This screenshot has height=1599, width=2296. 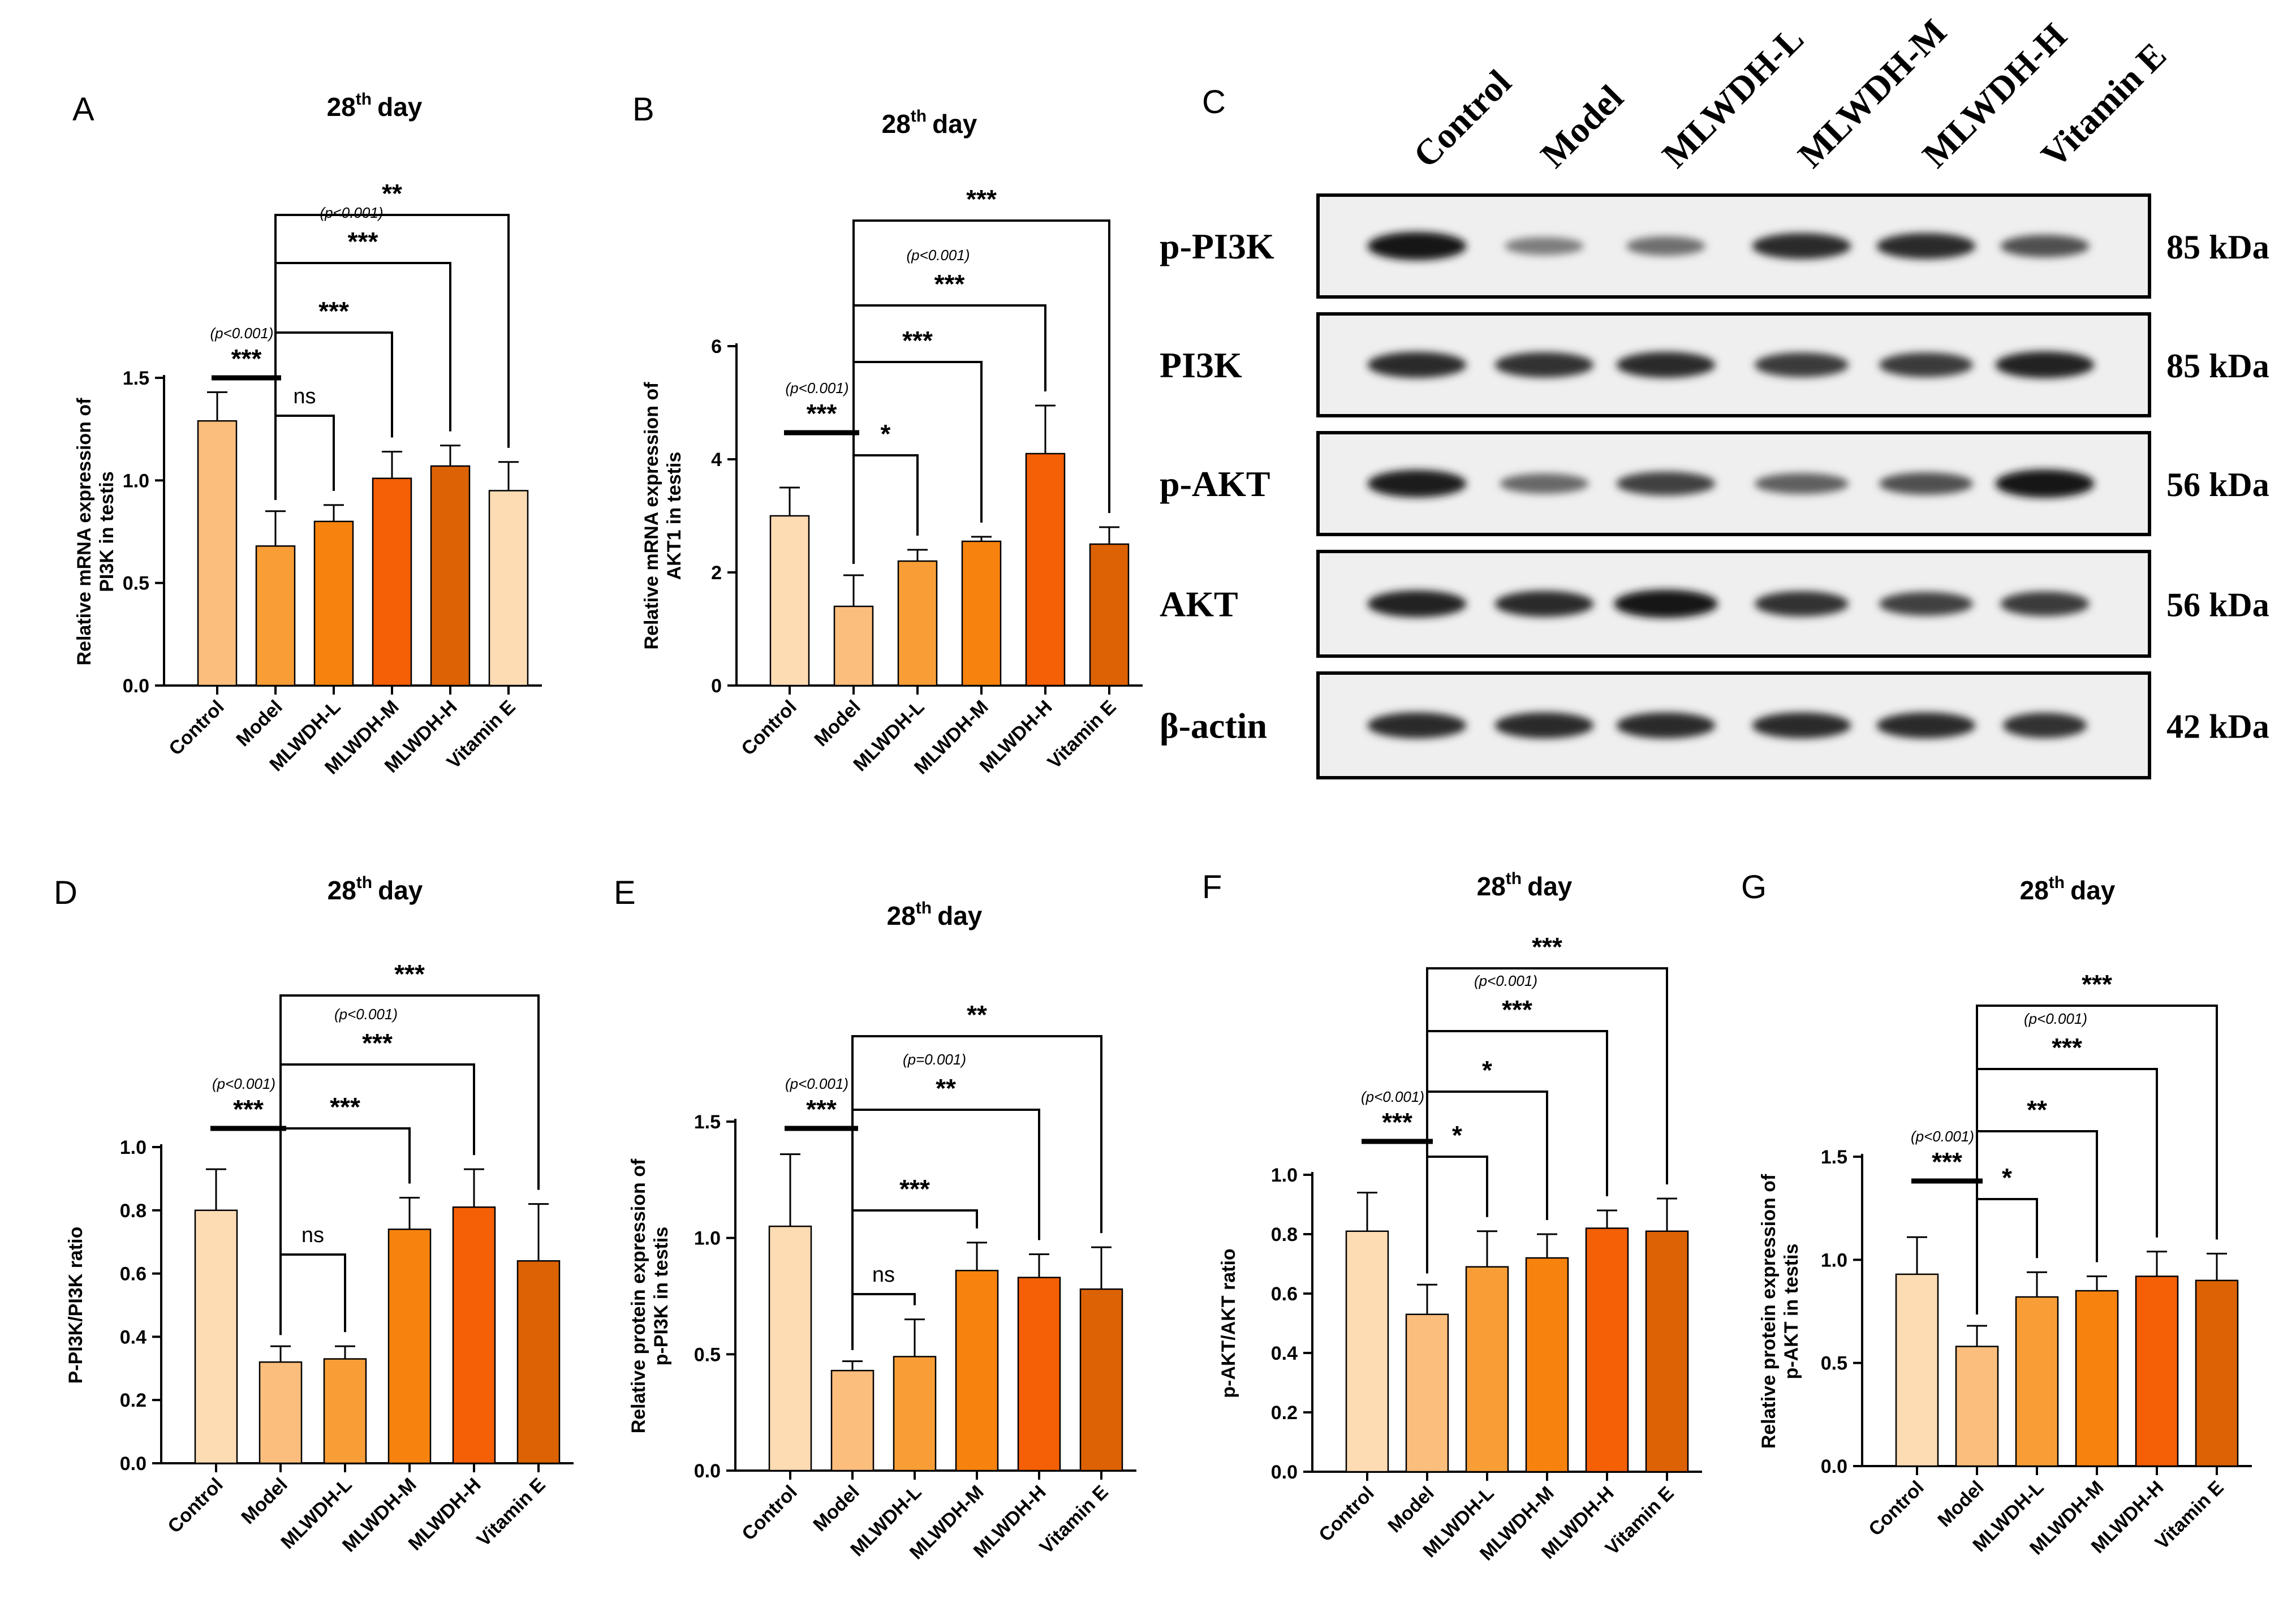 I want to click on panel-letter-d: D, so click(x=65, y=892).